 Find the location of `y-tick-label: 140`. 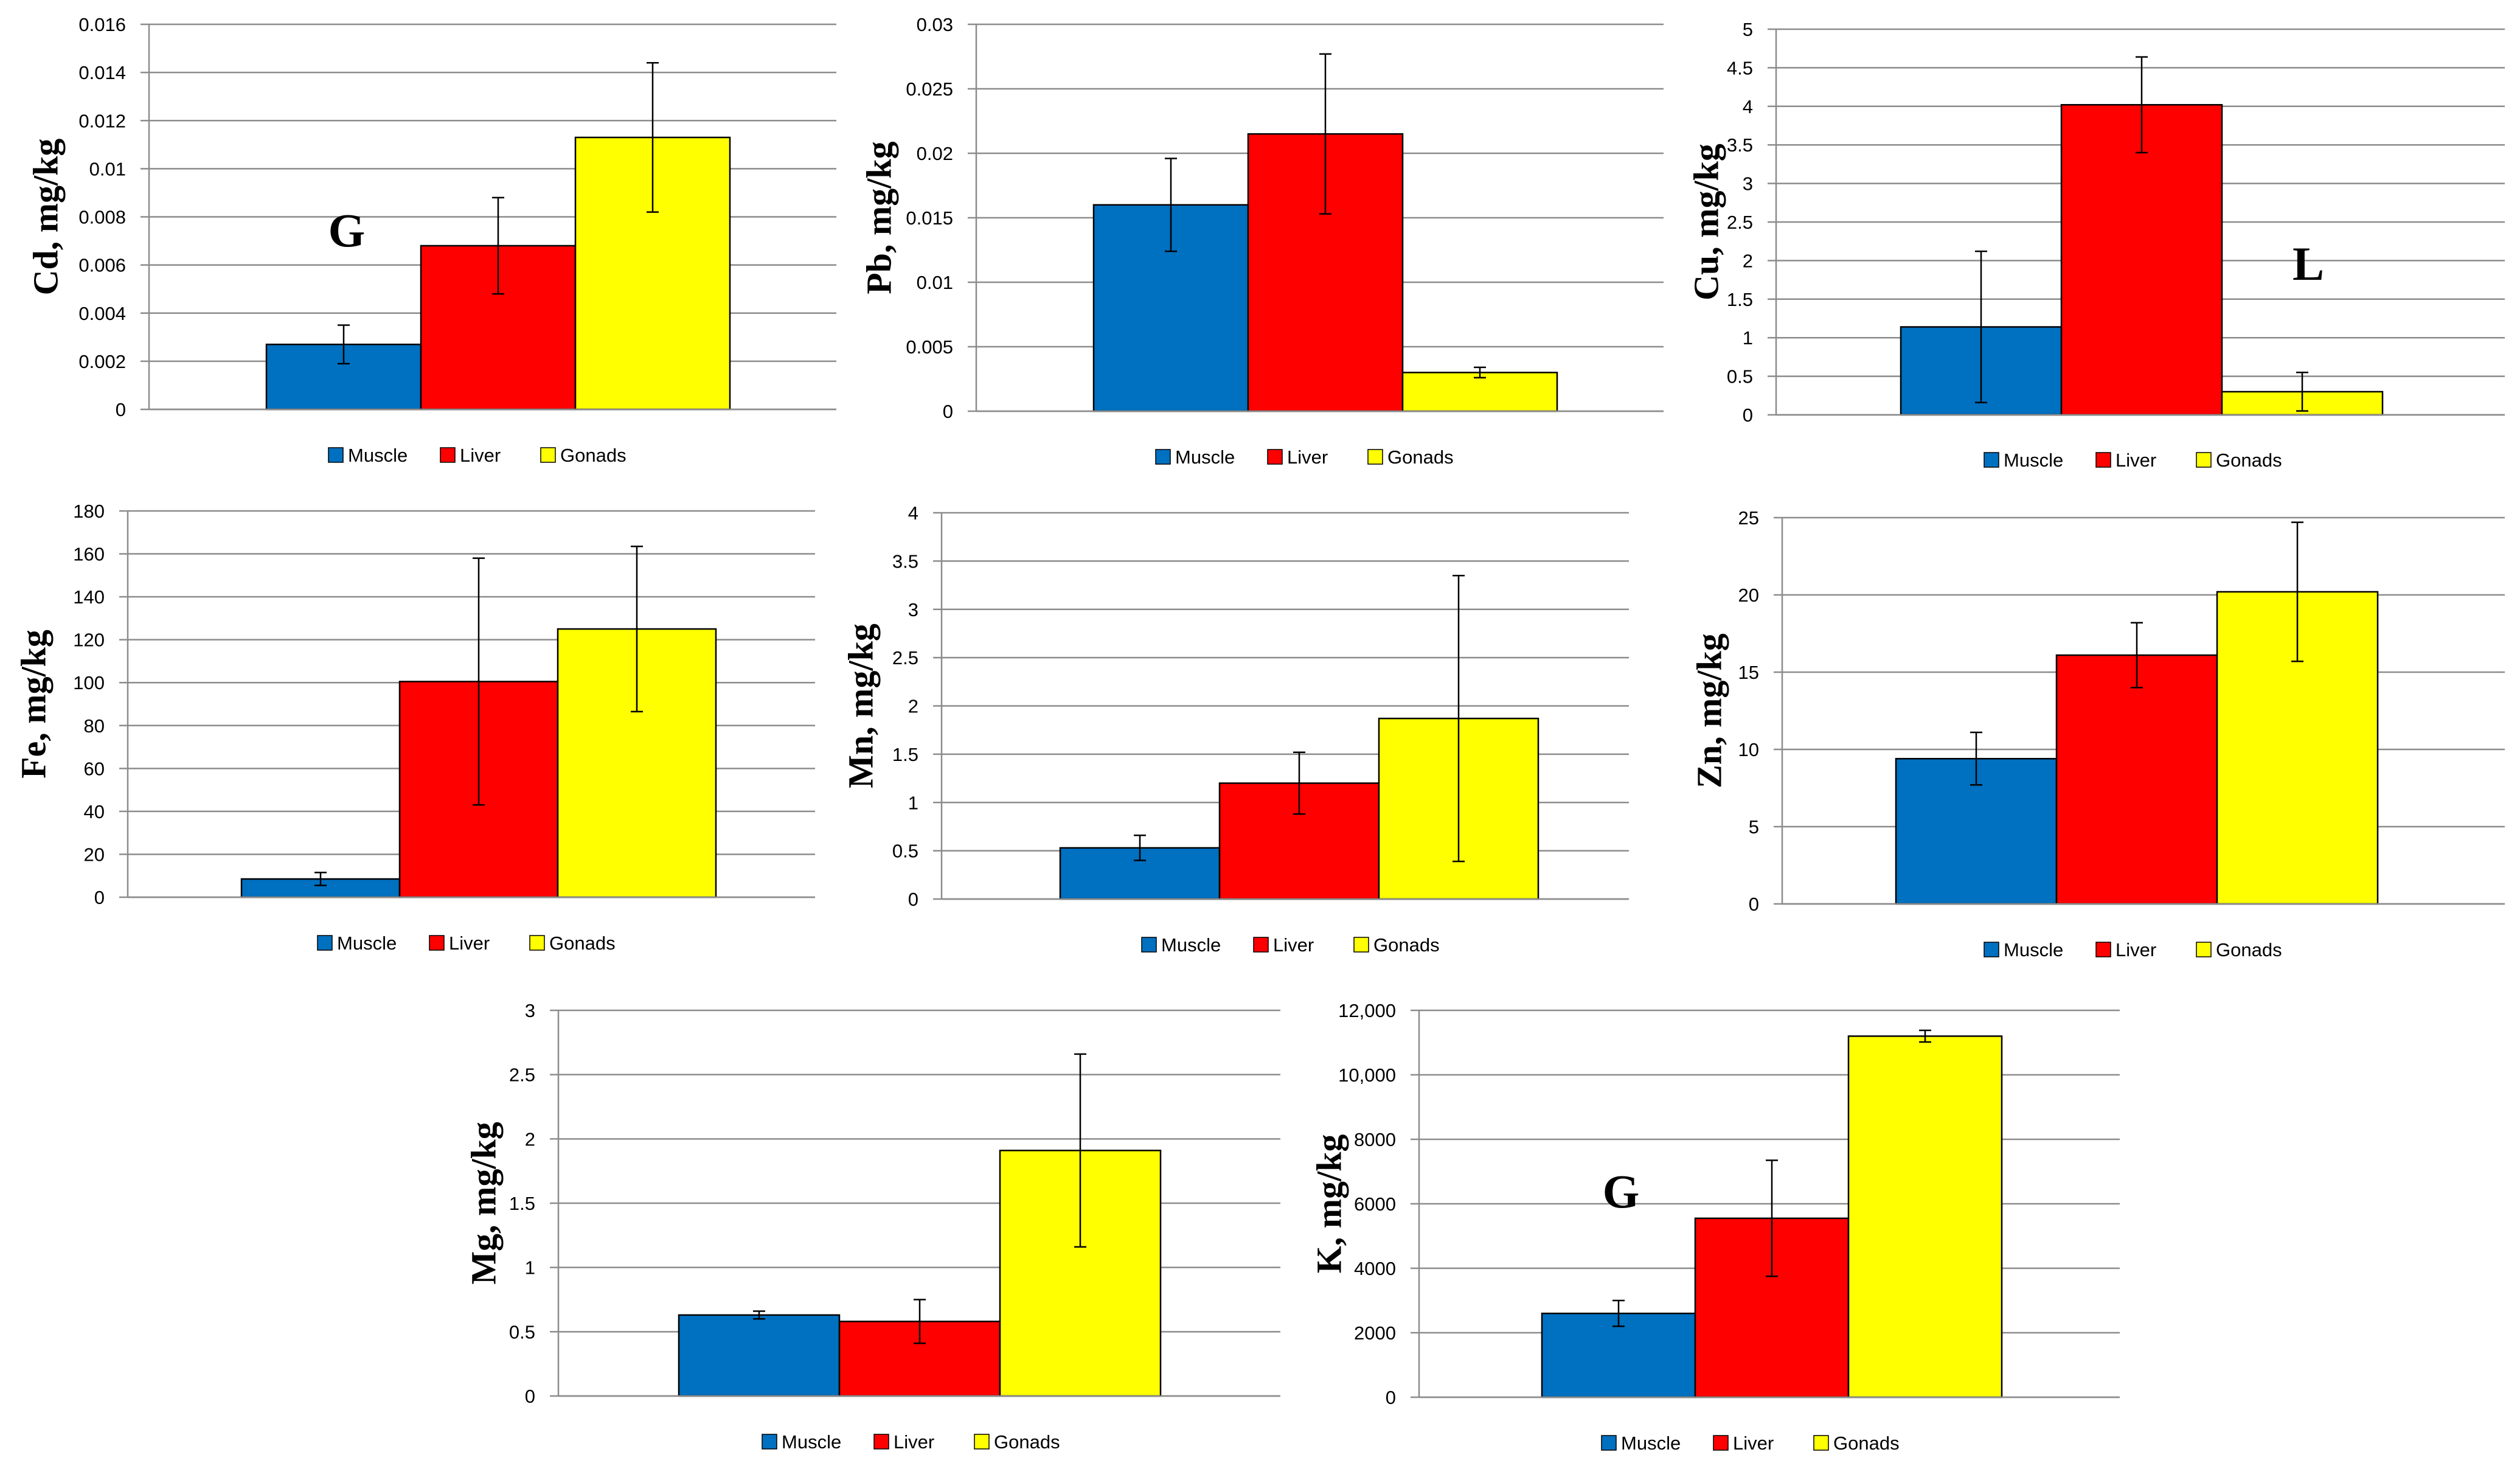

y-tick-label: 140 is located at coordinates (89, 597).